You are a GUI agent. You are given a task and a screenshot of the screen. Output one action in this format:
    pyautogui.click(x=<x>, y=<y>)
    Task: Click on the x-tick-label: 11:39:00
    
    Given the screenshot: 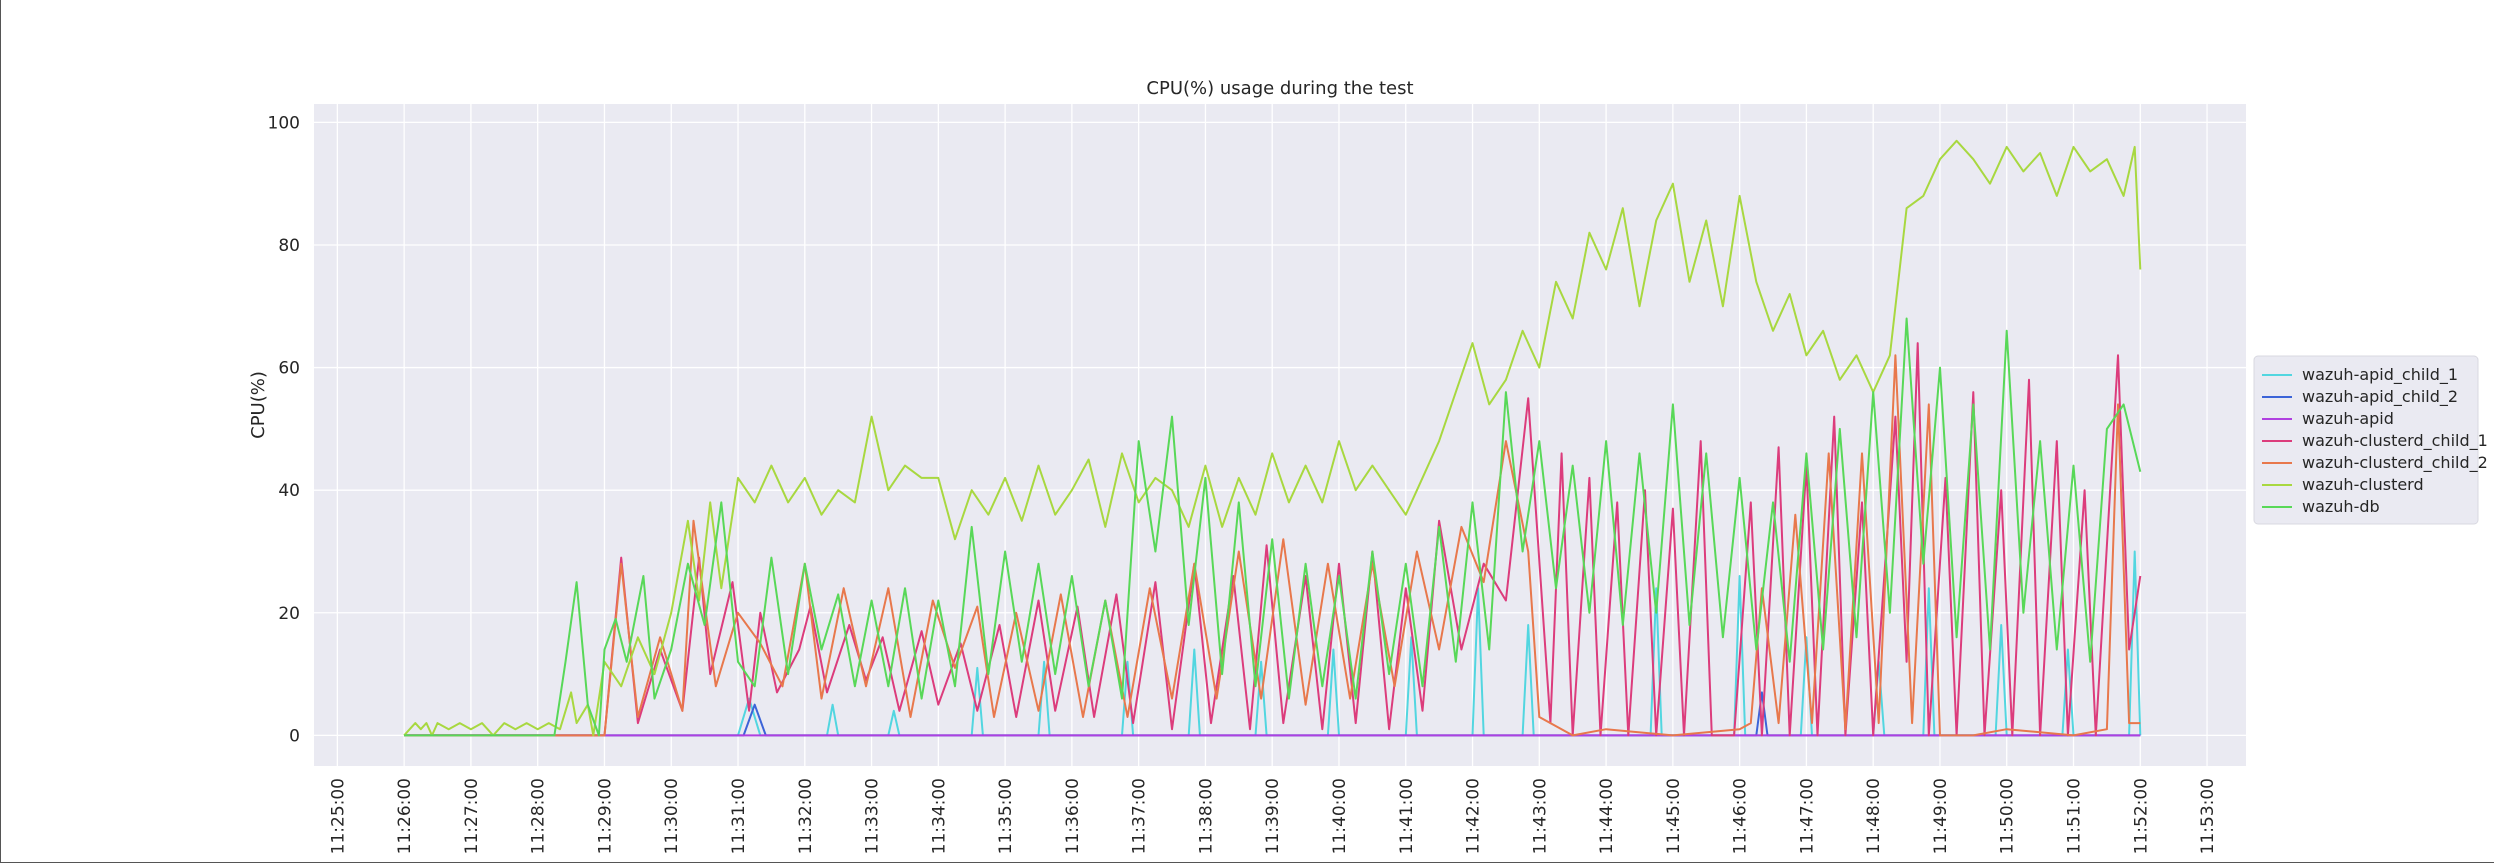 What is the action you would take?
    pyautogui.click(x=1273, y=816)
    